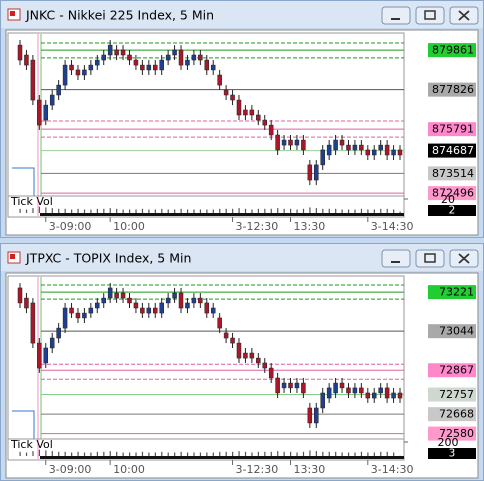 This screenshot has width=484, height=481. I want to click on vol-last-label: 2, so click(452, 211).